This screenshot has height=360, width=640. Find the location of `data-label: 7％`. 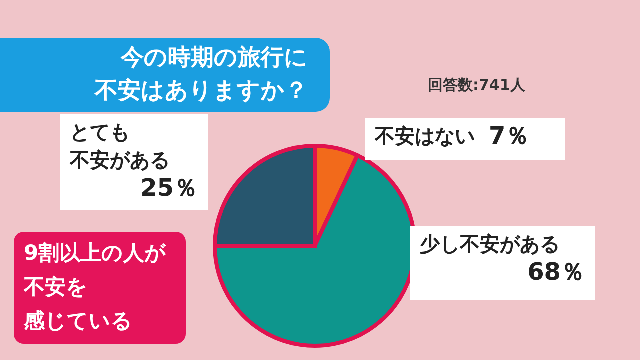

data-label: 7％ is located at coordinates (509, 136).